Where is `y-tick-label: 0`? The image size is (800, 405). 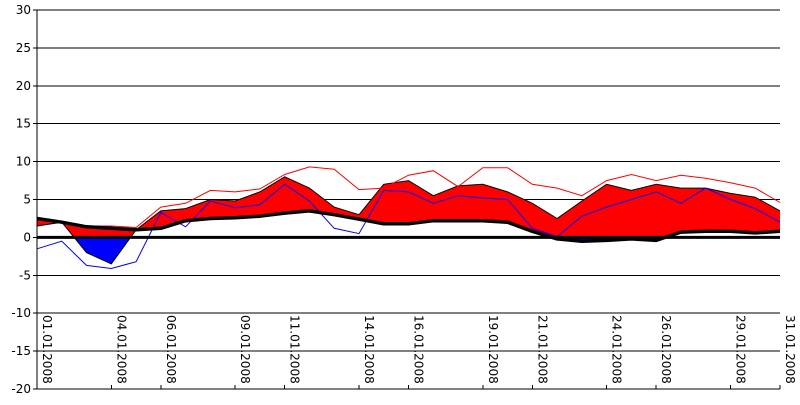 y-tick-label: 0 is located at coordinates (27, 237).